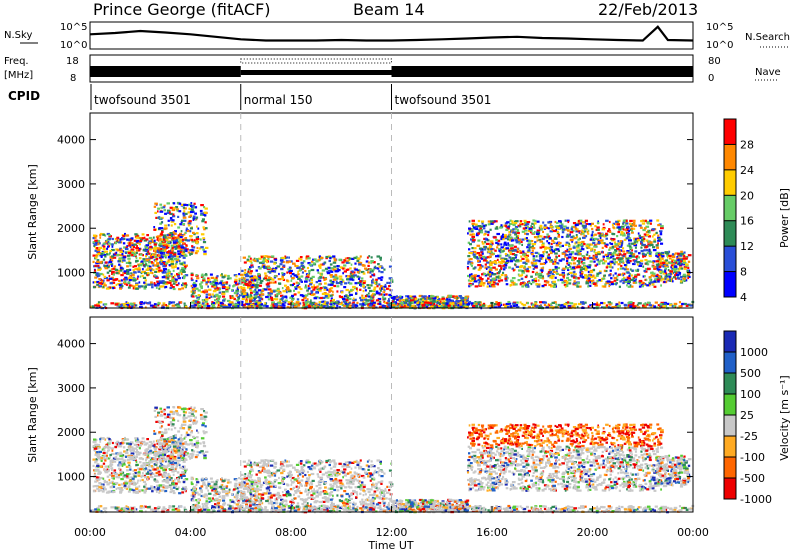 This screenshot has height=554, width=800. Describe the element at coordinates (391, 33) in the screenshot. I see `noise-series-line` at that location.